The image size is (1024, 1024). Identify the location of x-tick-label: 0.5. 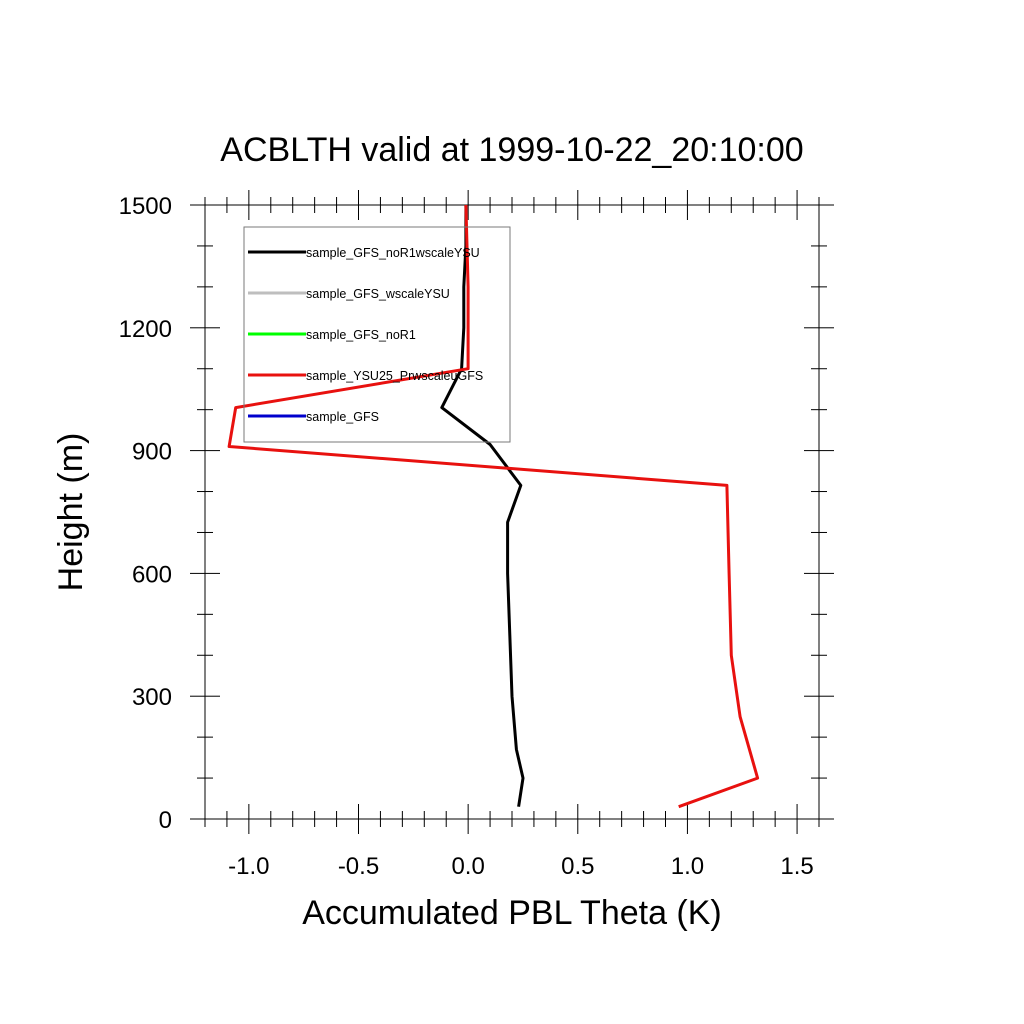
(577, 866).